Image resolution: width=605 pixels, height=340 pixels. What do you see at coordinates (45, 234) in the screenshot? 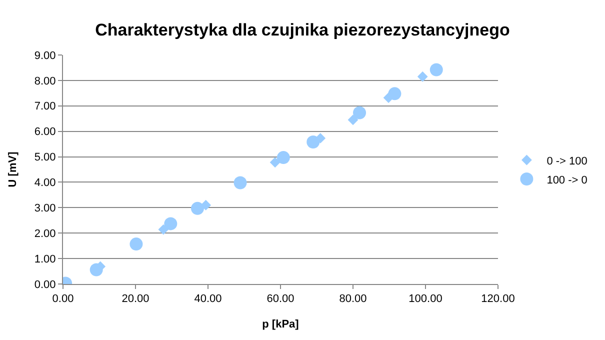
I see `y-tick-label: 2.00` at bounding box center [45, 234].